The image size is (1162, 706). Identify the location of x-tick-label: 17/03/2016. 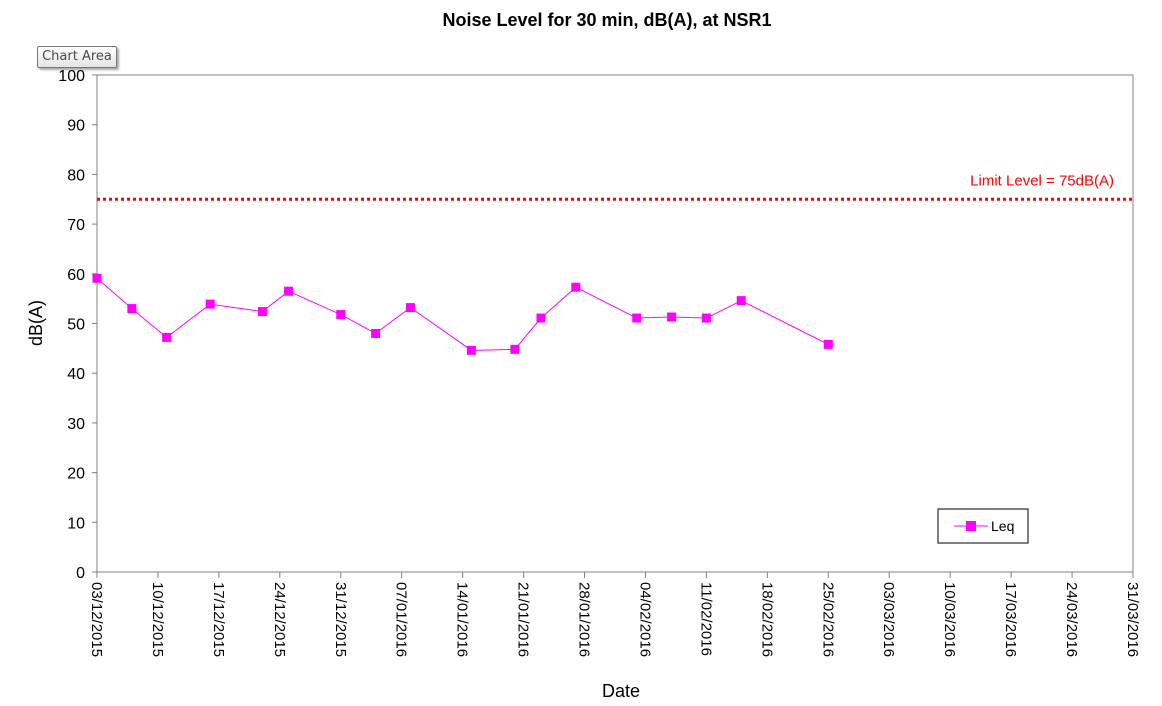
(1010, 619).